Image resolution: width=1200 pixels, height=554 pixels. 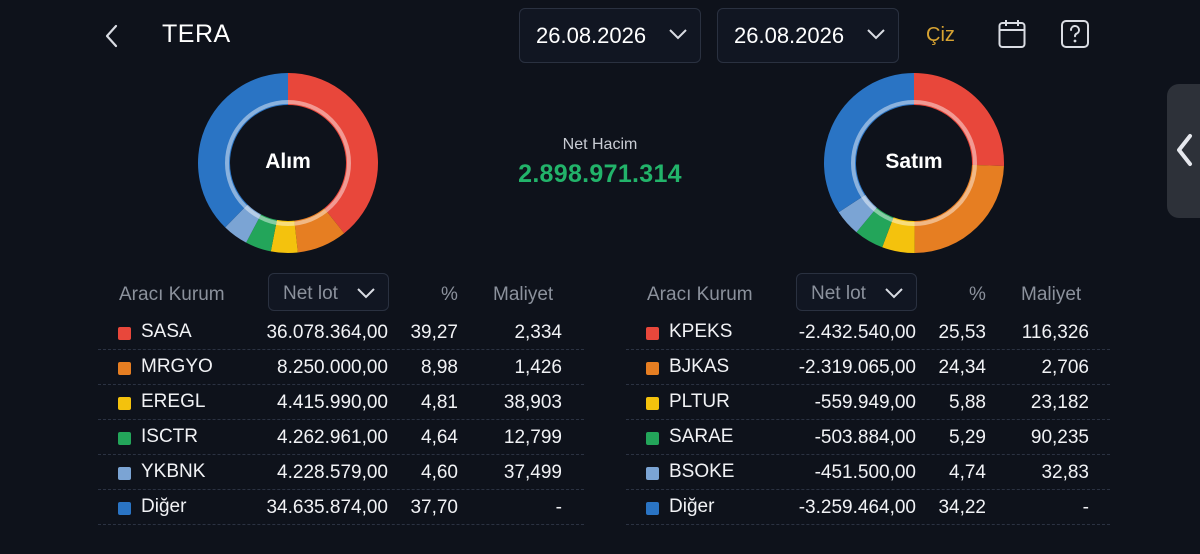 I want to click on table-row: PLTUR -559.949,00 5,88 23,182, so click(x=868, y=402).